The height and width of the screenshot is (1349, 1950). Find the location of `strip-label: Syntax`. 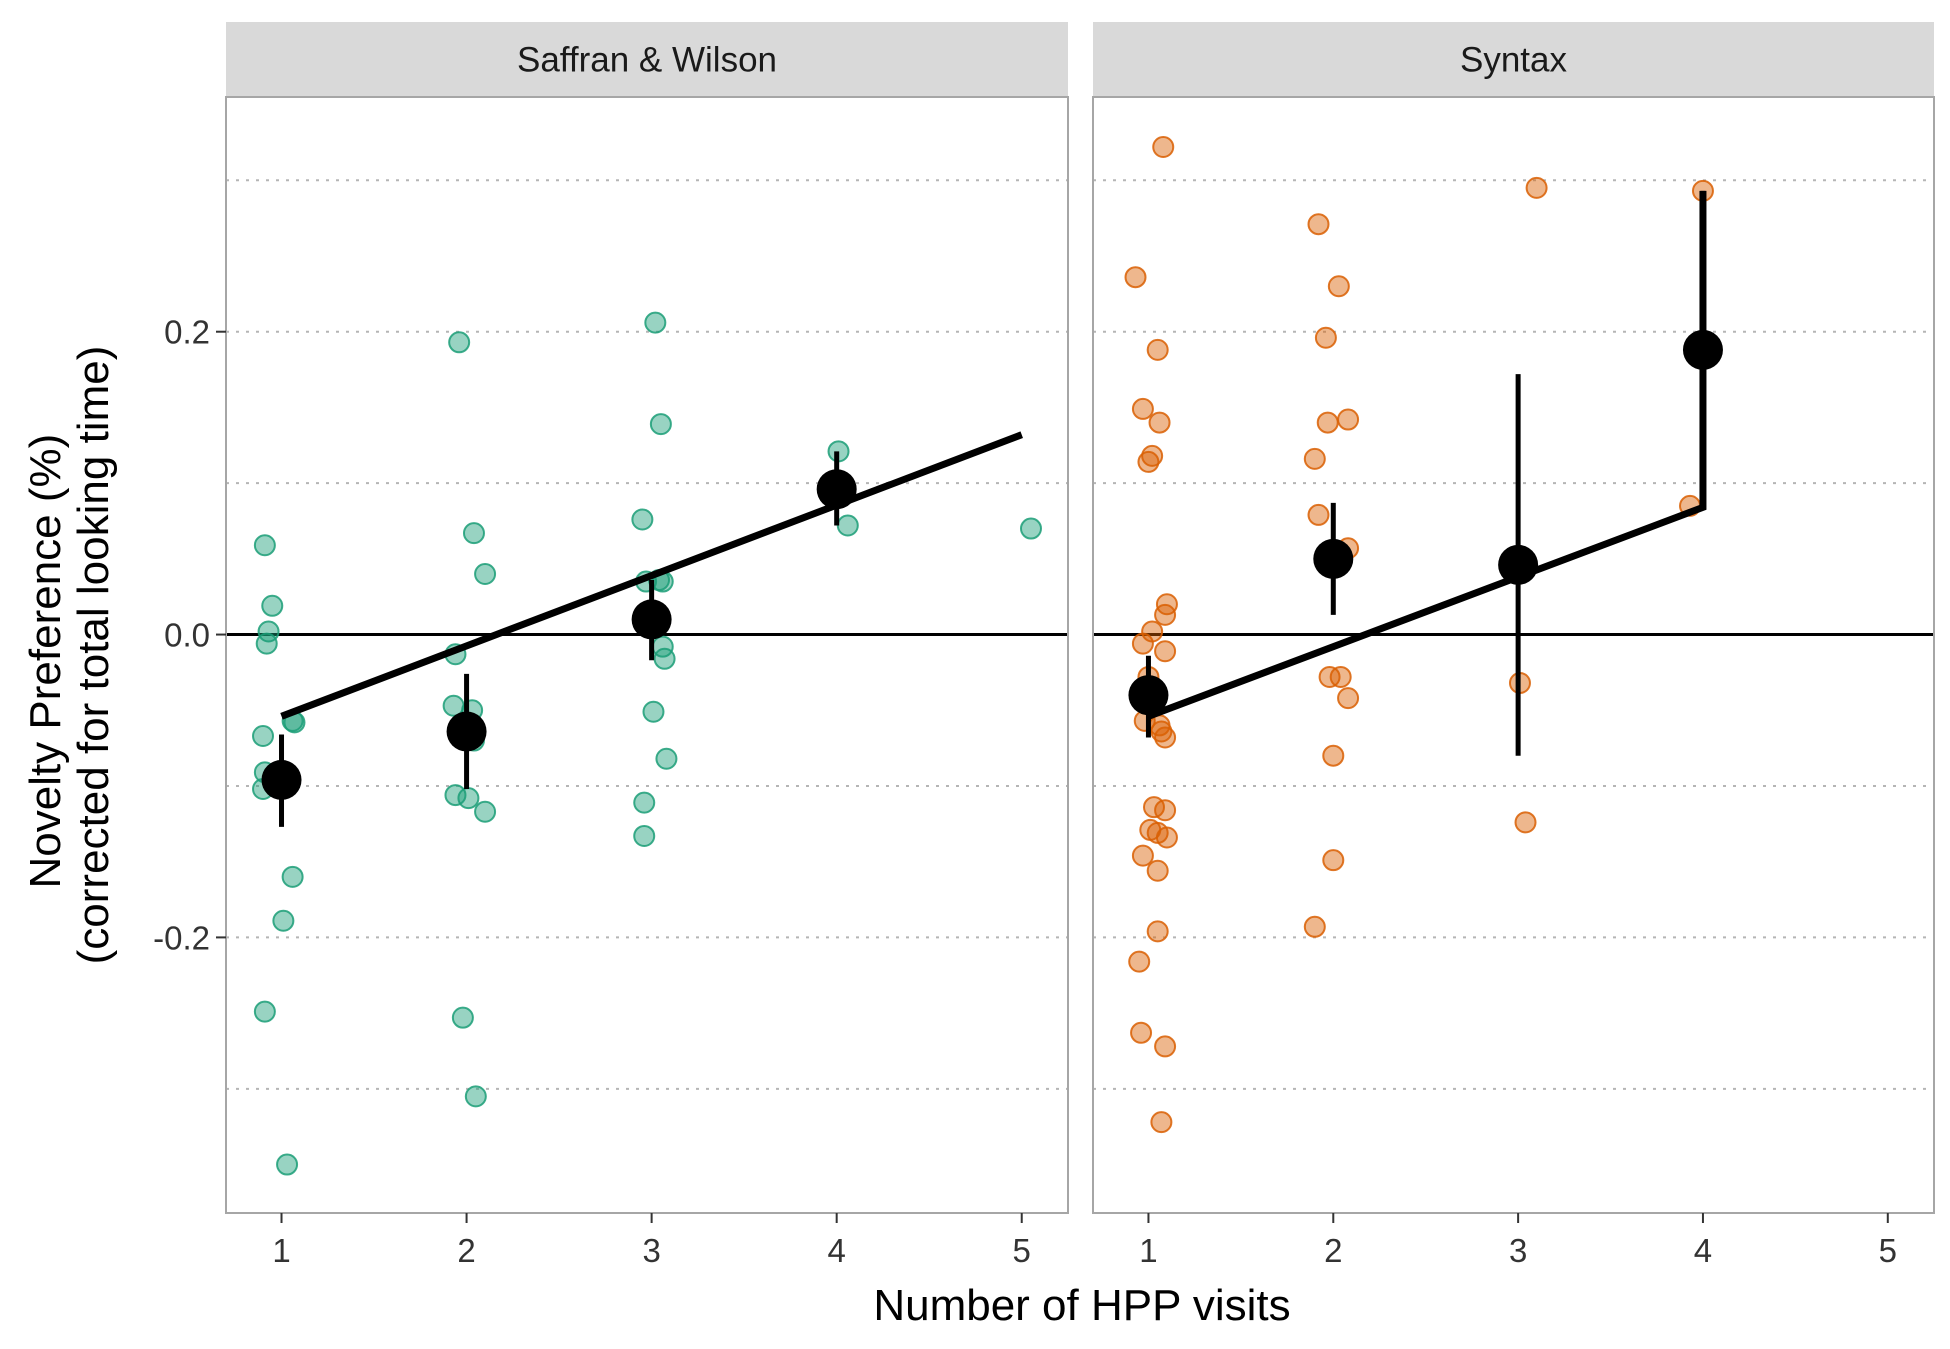

strip-label: Syntax is located at coordinates (1513, 60).